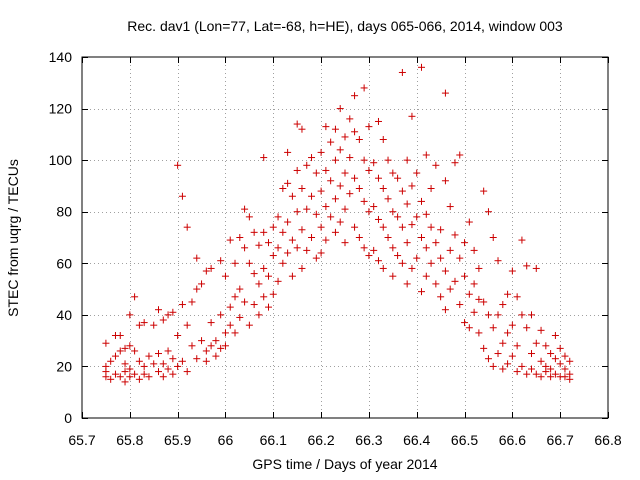 The height and width of the screenshot is (480, 640). Describe the element at coordinates (226, 440) in the screenshot. I see `x-tick-label: 66` at that location.